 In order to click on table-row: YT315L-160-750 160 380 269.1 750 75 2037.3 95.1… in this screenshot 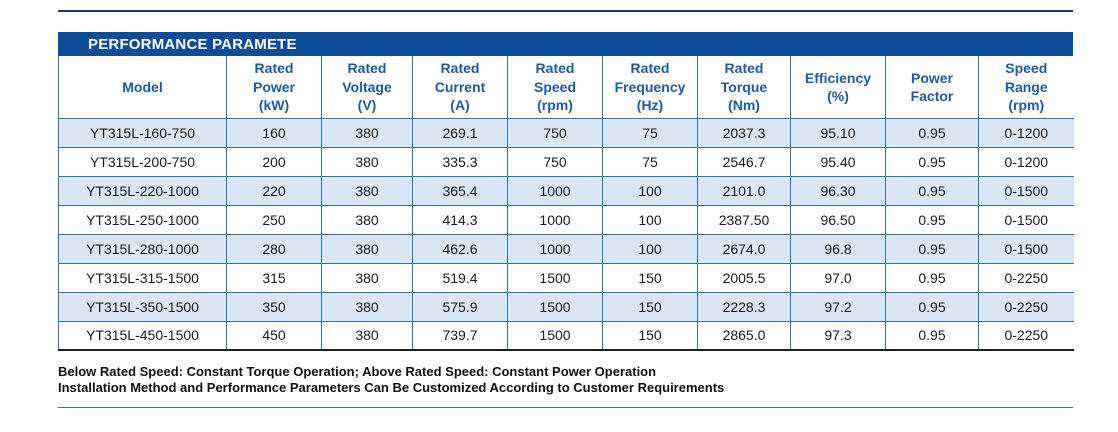, I will do `click(566, 133)`.